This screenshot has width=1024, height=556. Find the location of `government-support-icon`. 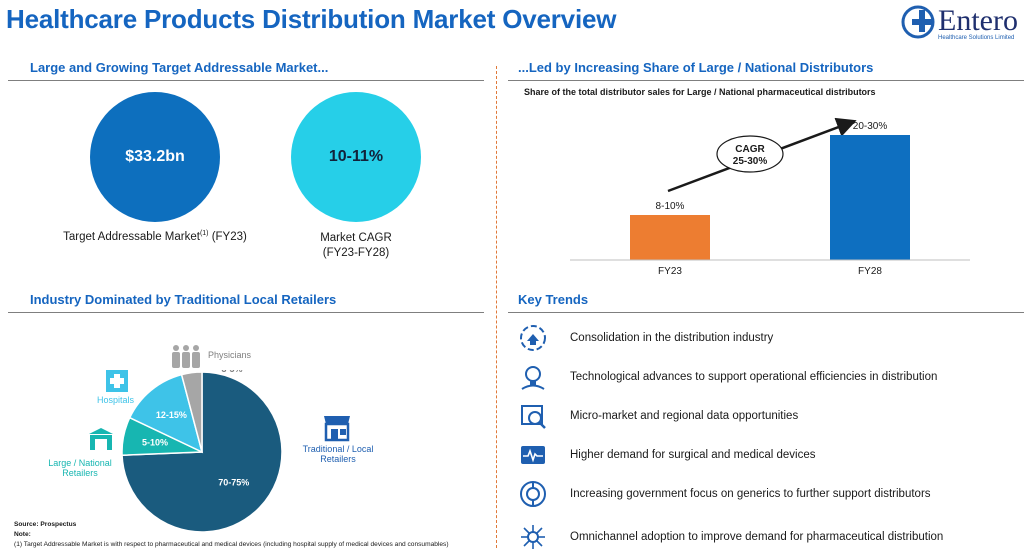

government-support-icon is located at coordinates (533, 494).